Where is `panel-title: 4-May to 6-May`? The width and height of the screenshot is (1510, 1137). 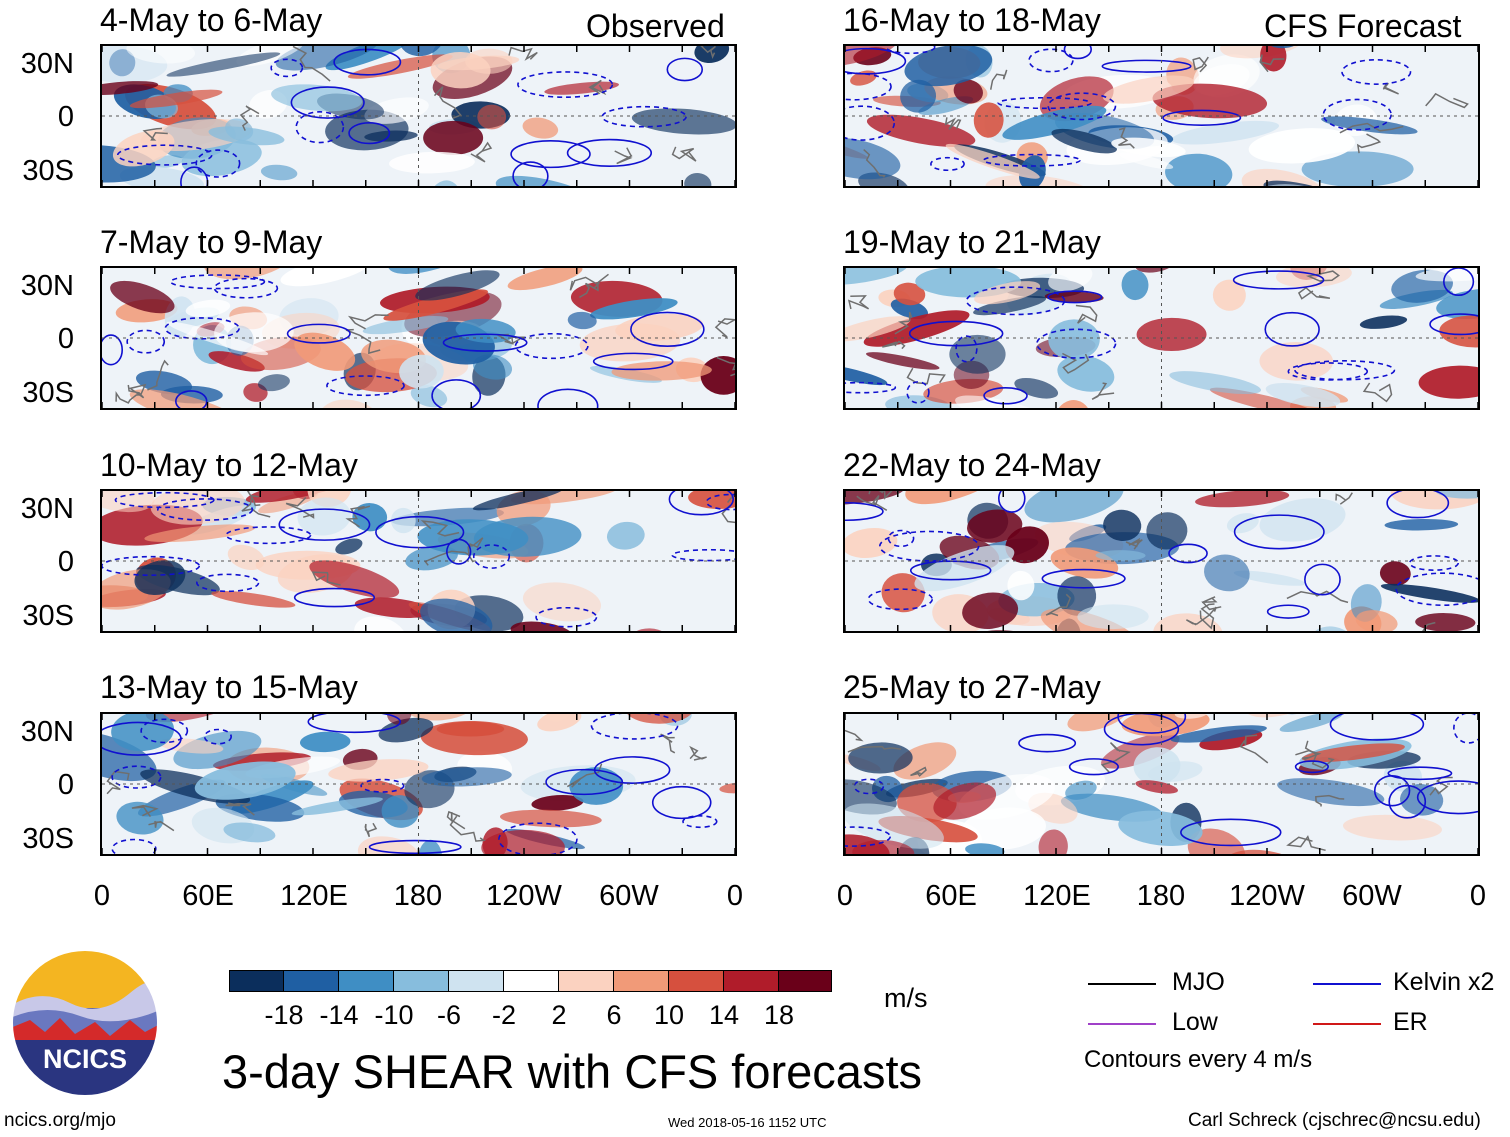 panel-title: 4-May to 6-May is located at coordinates (211, 20).